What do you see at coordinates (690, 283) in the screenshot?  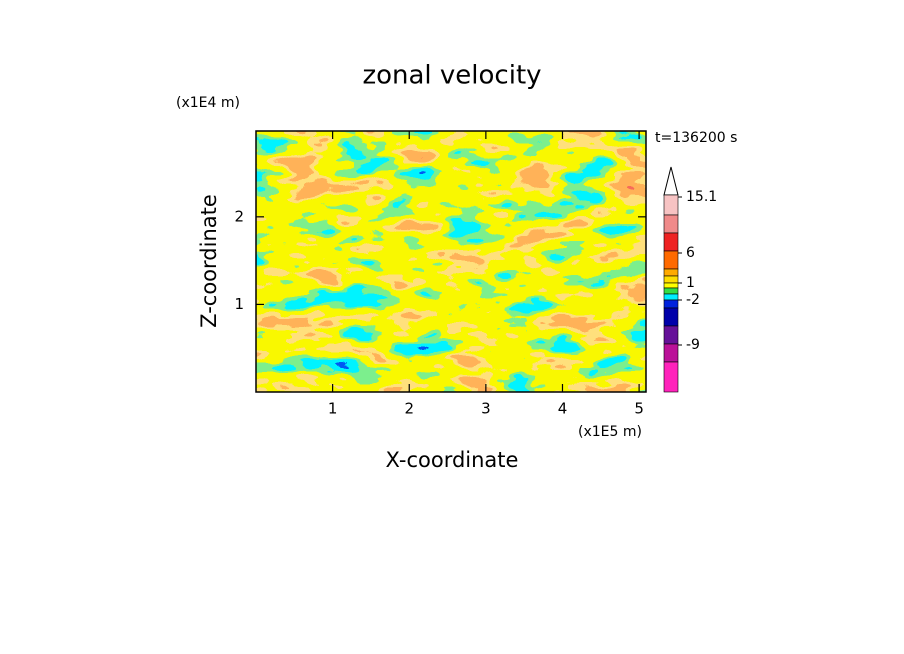 I see `colorbar-label: 1` at bounding box center [690, 283].